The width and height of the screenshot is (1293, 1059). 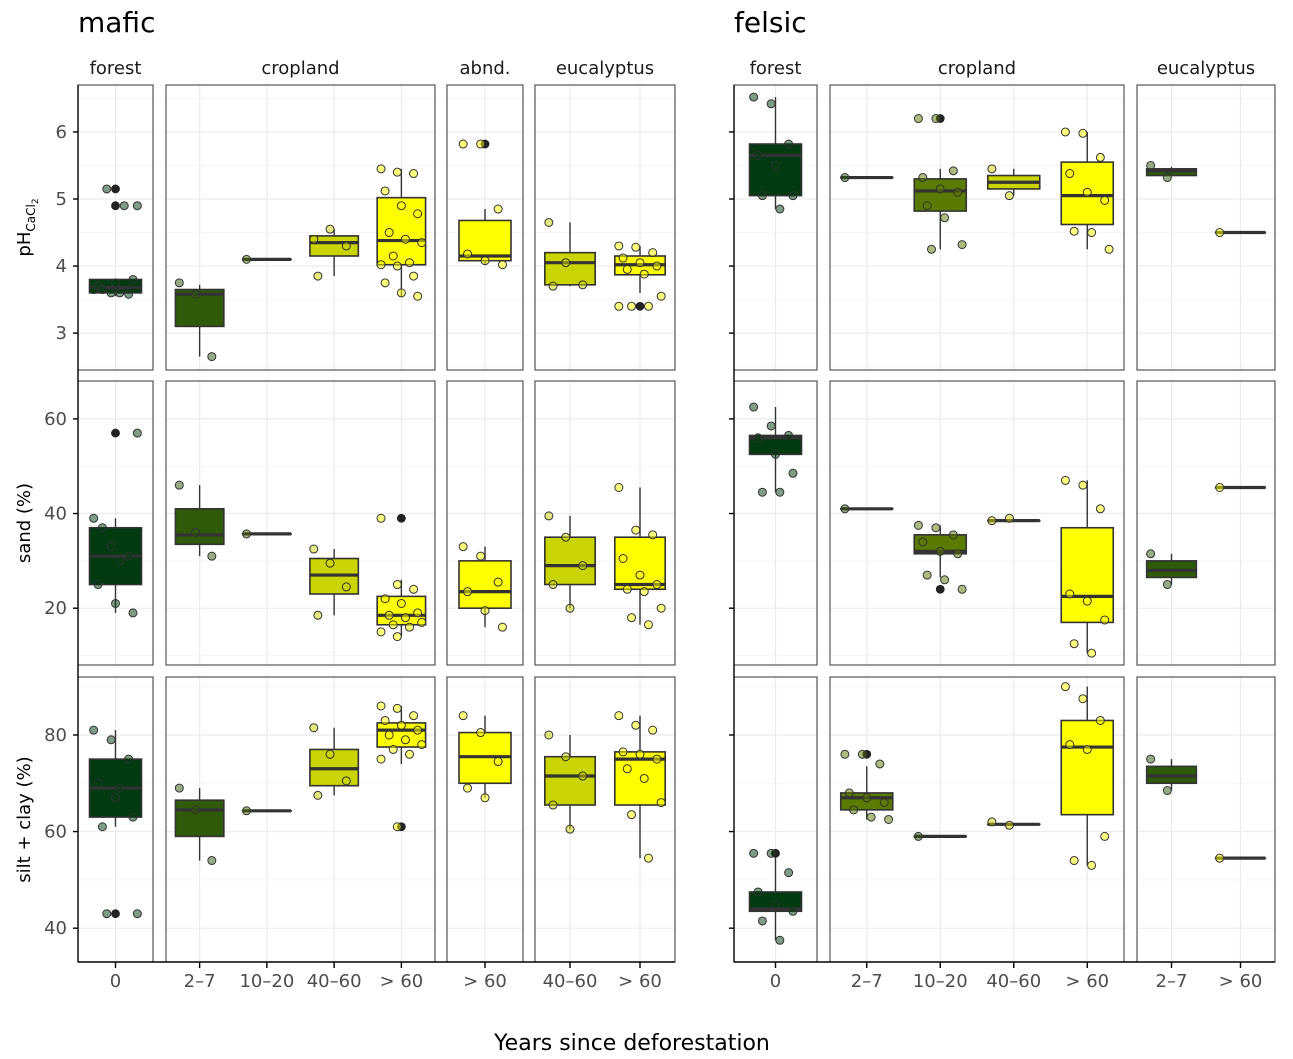 I want to click on panel-frame-felsic-eucalyptus-sand, so click(x=1206, y=523).